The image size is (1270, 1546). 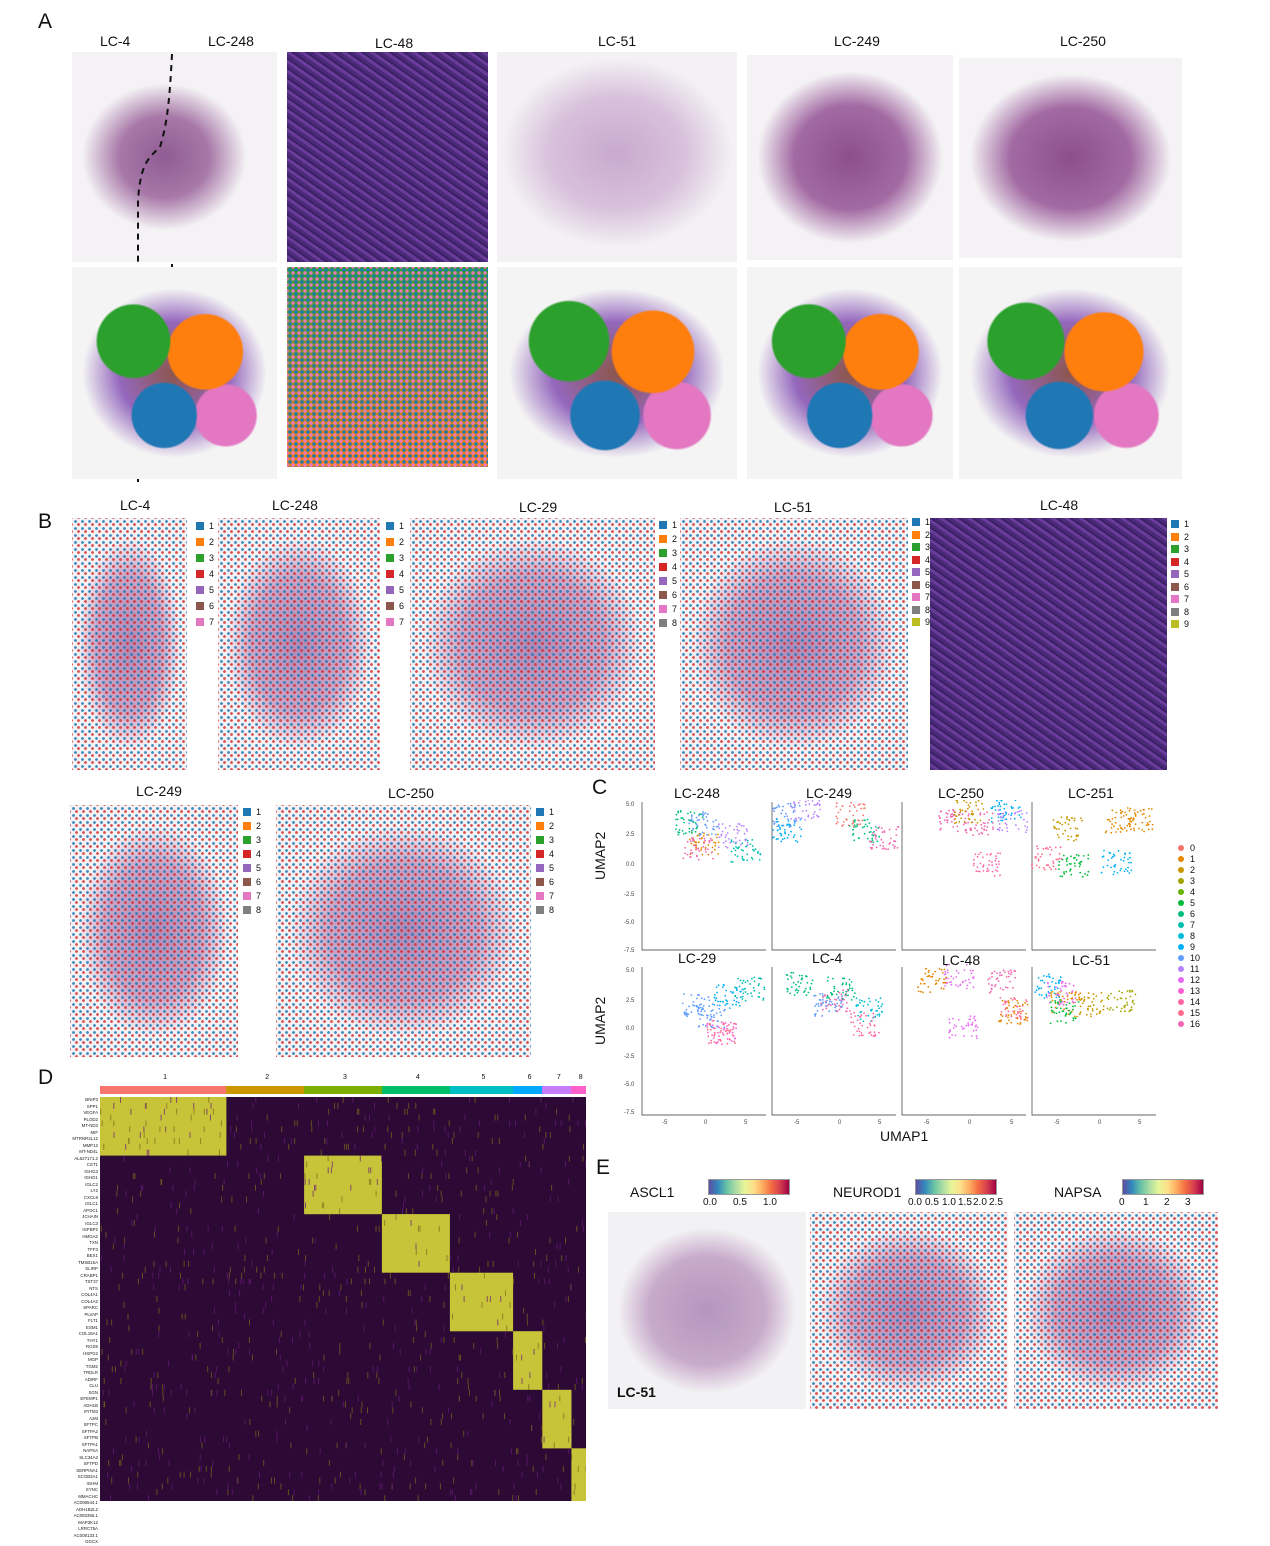 What do you see at coordinates (1189, 946) in the screenshot?
I see `umap-legend-item: 9` at bounding box center [1189, 946].